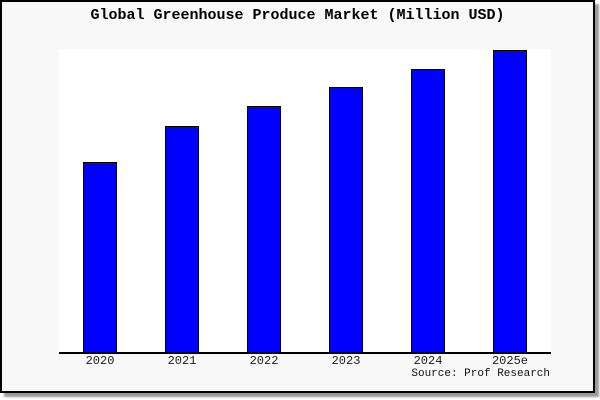  I want to click on x-tick-label-2025e: 2025e, so click(509, 361).